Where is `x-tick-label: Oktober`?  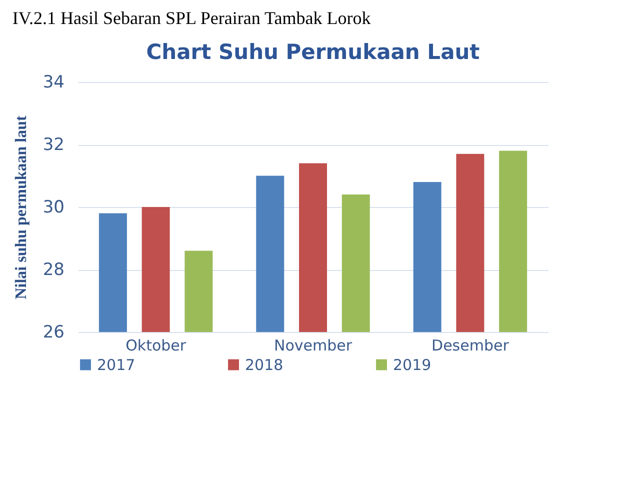
x-tick-label: Oktober is located at coordinates (156, 345).